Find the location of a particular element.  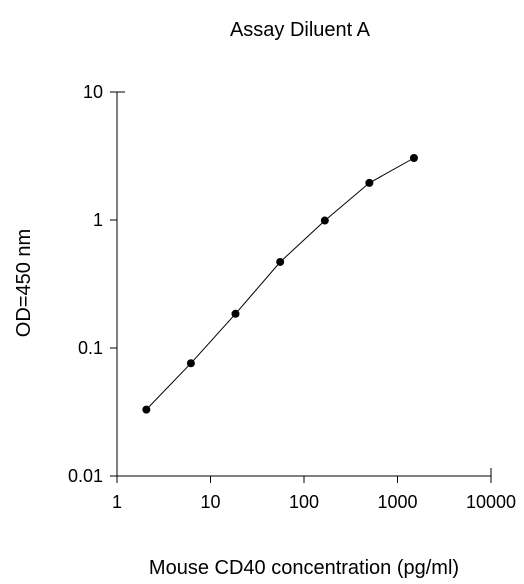

x-axis-label: Mouse CD40 concentration (pg/ml) is located at coordinates (304, 568).